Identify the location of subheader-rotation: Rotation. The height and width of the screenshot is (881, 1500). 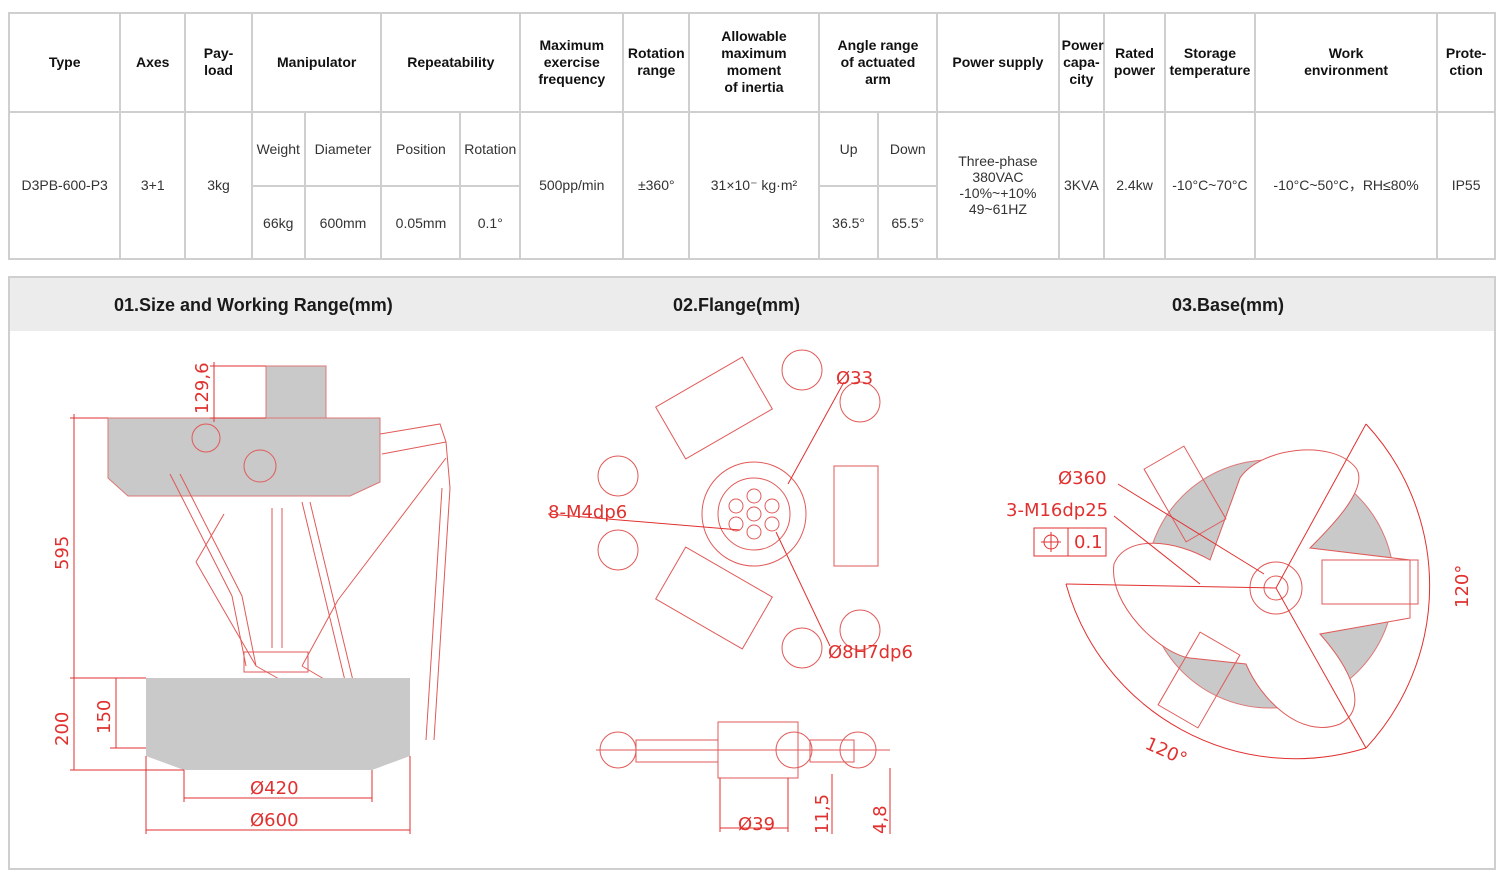
(490, 149).